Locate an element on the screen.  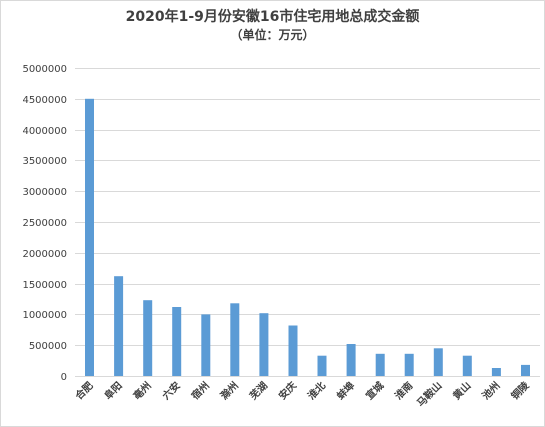
y-tick-label: 1000000 is located at coordinates (44, 315).